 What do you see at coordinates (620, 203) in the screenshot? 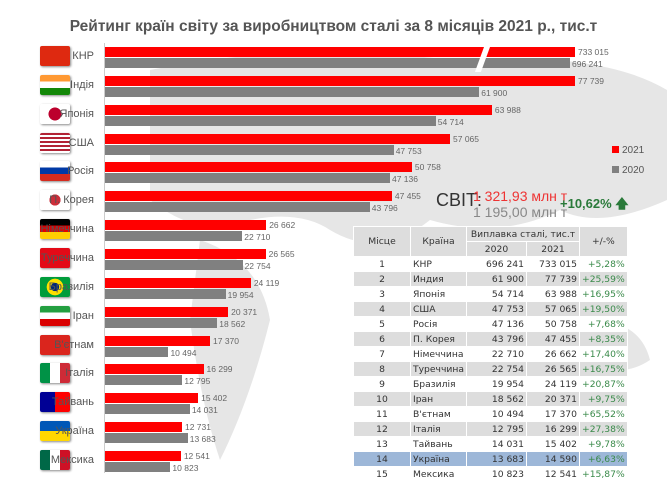
I see `arrow-up-icon: 🡅` at bounding box center [620, 203].